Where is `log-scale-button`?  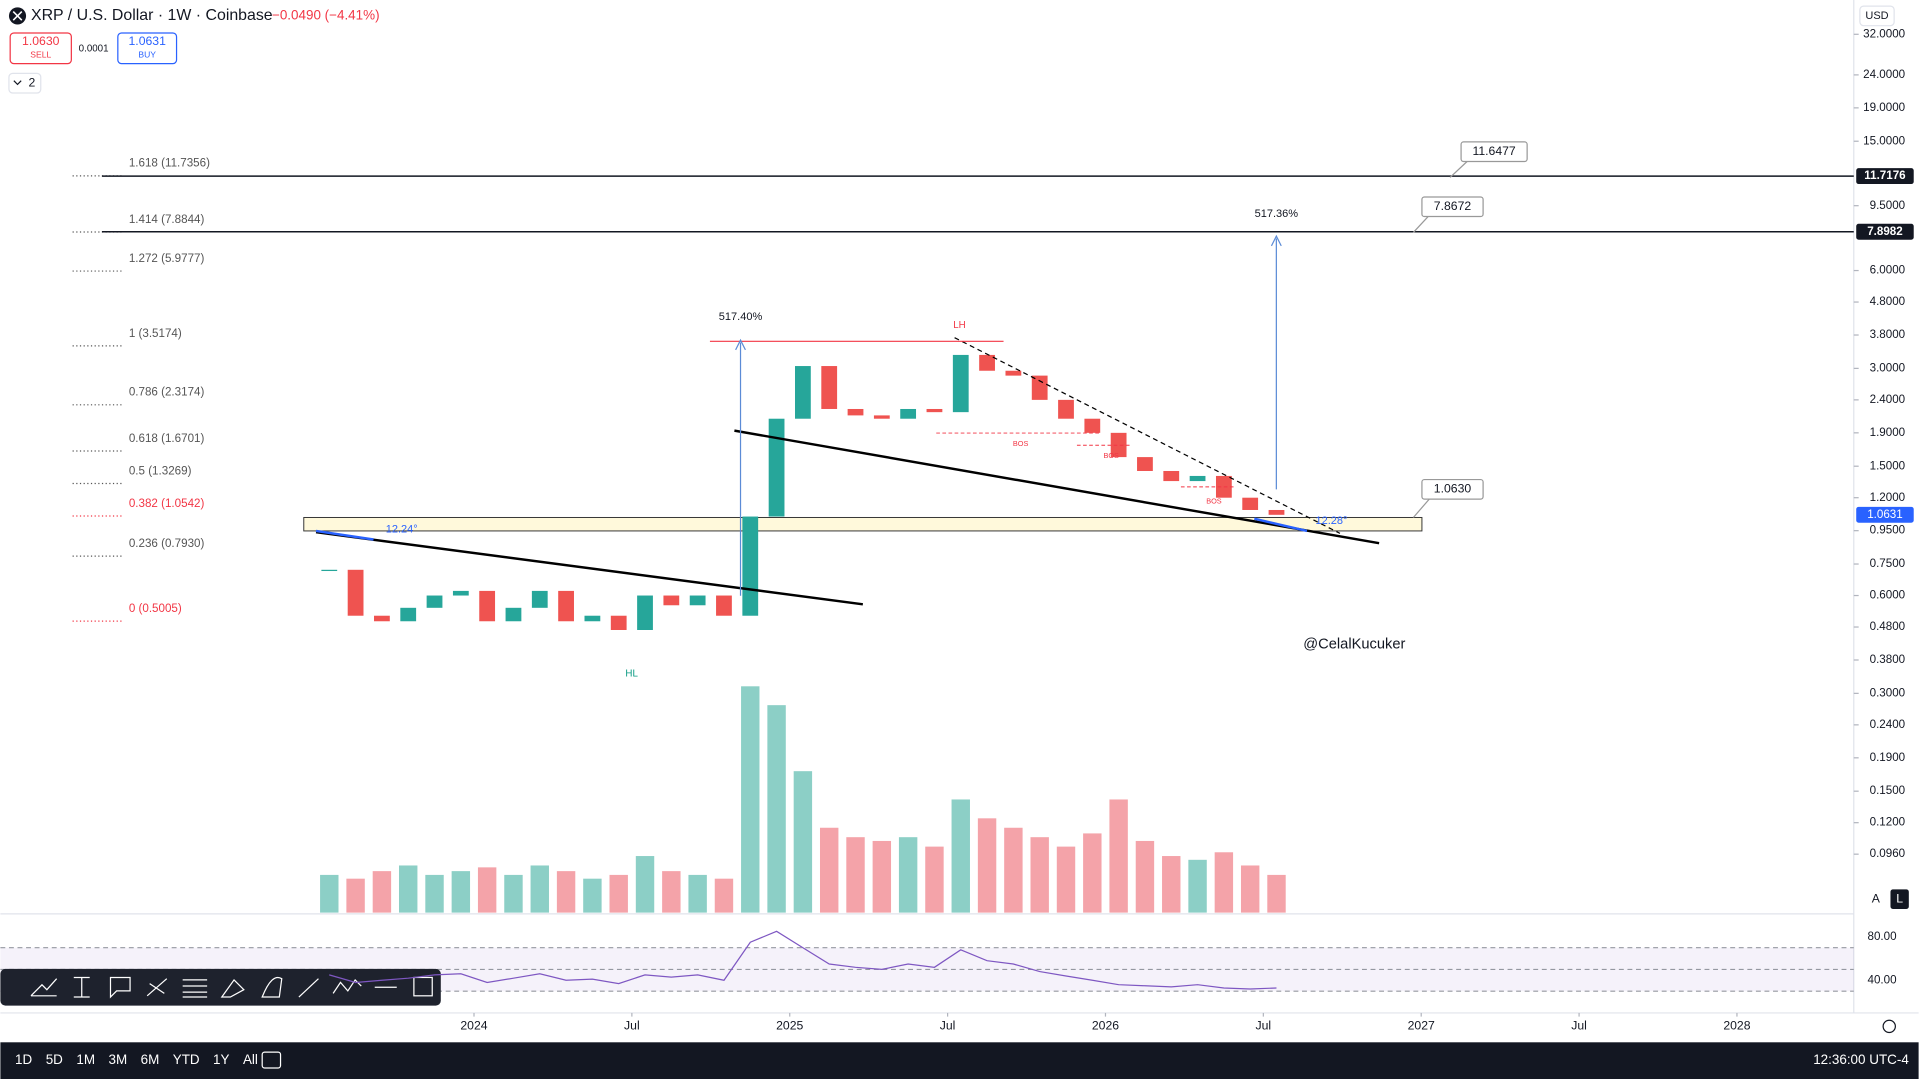
log-scale-button is located at coordinates (1899, 899).